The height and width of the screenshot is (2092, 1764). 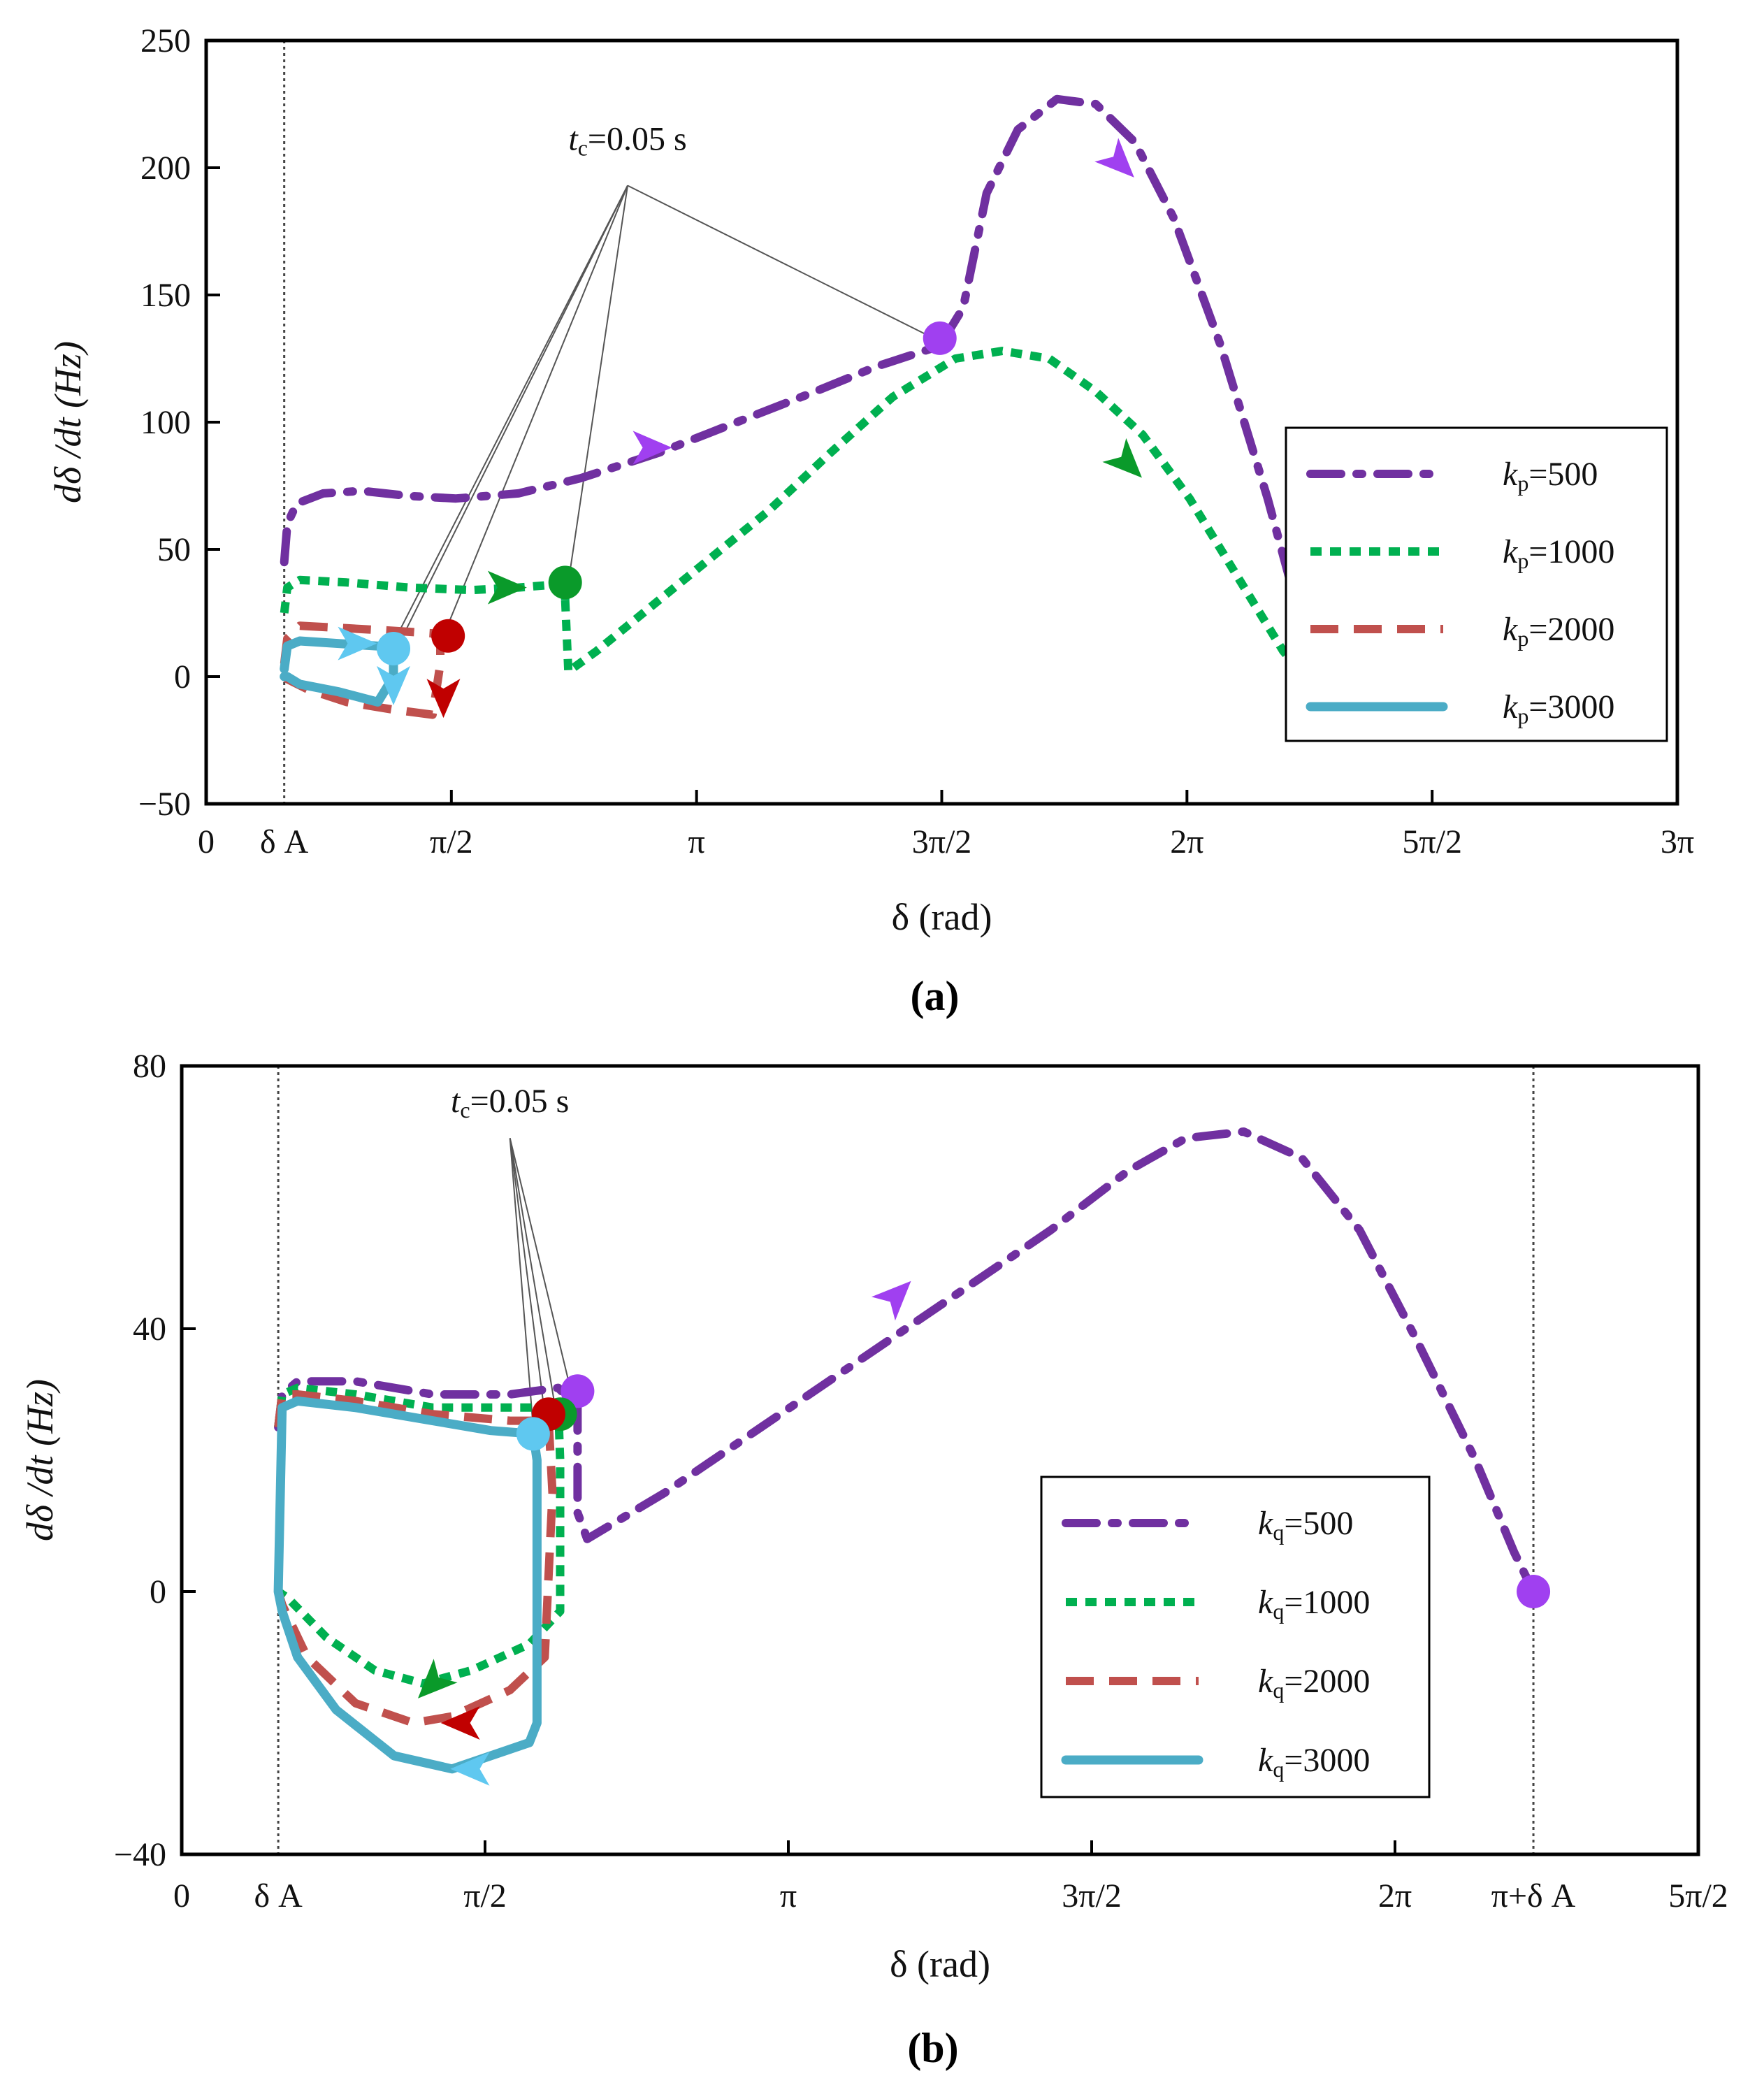 What do you see at coordinates (1558, 631) in the screenshot?
I see `legend-label: kp=2000` at bounding box center [1558, 631].